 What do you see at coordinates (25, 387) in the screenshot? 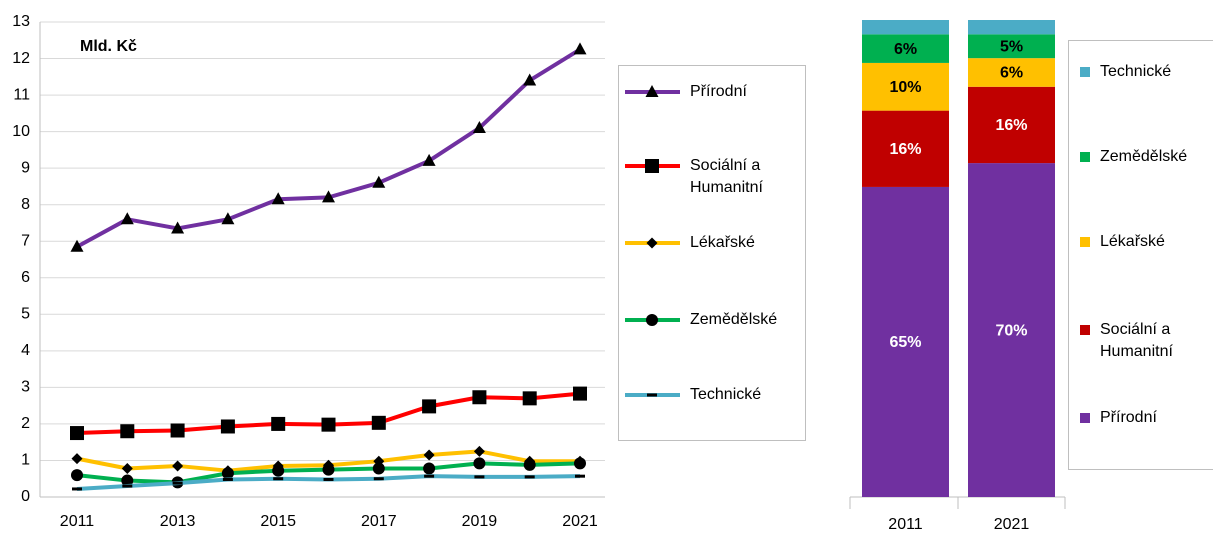
I see `y-tick-label: 3` at bounding box center [25, 387].